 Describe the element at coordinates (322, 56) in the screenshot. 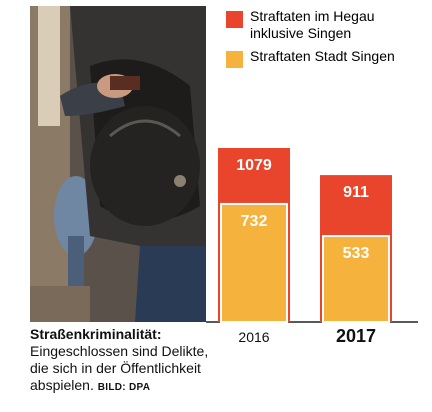

I see `legend-label-singen: Straftaten Stadt Singen` at that location.